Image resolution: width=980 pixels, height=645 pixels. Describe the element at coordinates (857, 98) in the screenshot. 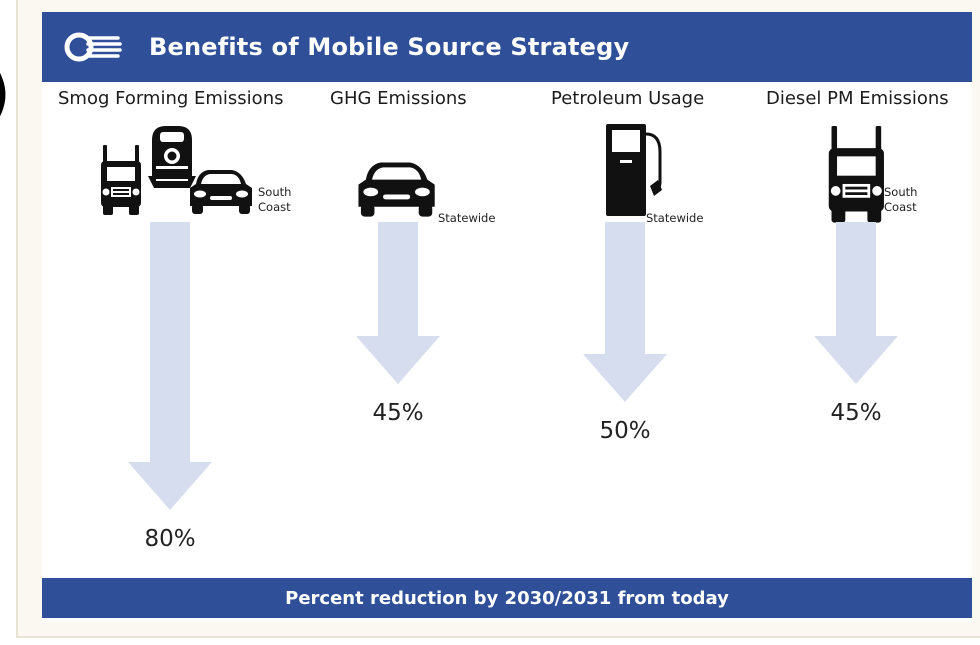

I see `category-label-diesel: Diesel PM Emissions` at that location.